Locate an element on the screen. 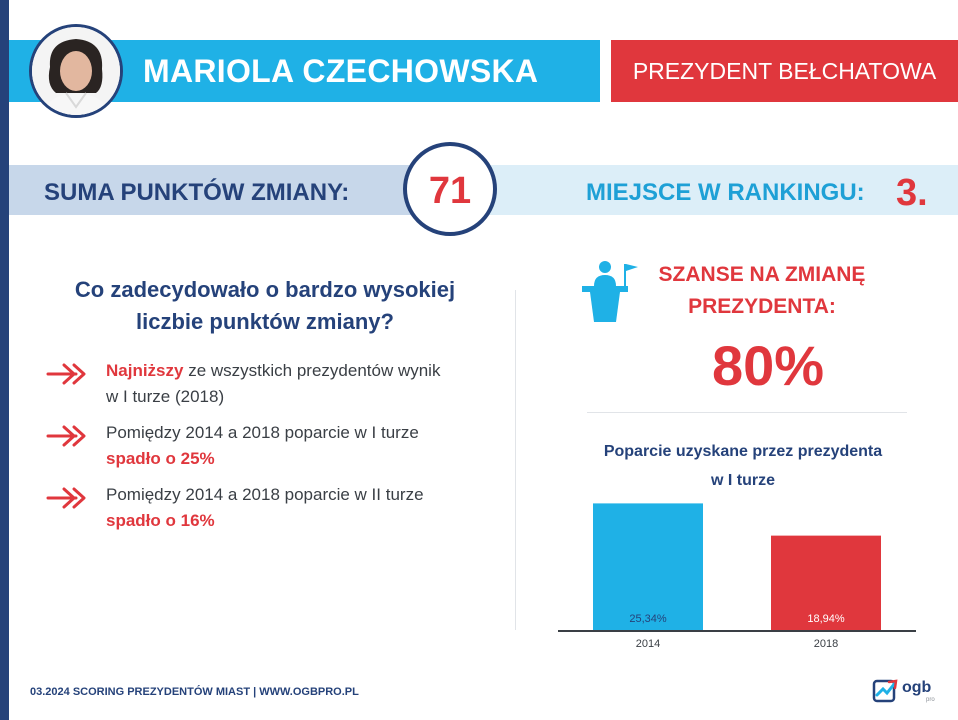 The width and height of the screenshot is (958, 720). ogb-logo: ogb pro is located at coordinates (907, 692).